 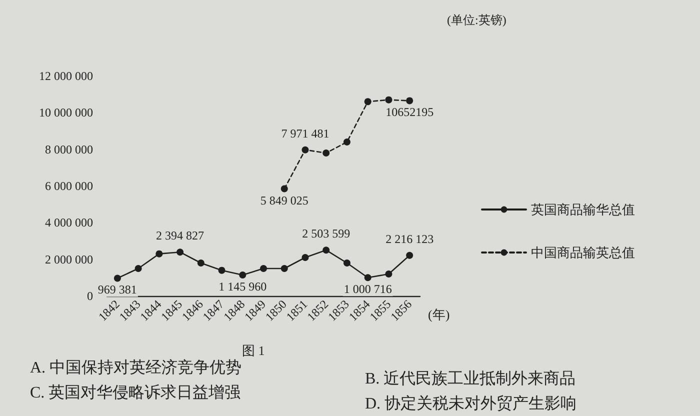 What do you see at coordinates (470, 379) in the screenshot?
I see `text: B. 近代民族工业抵制外来商品` at bounding box center [470, 379].